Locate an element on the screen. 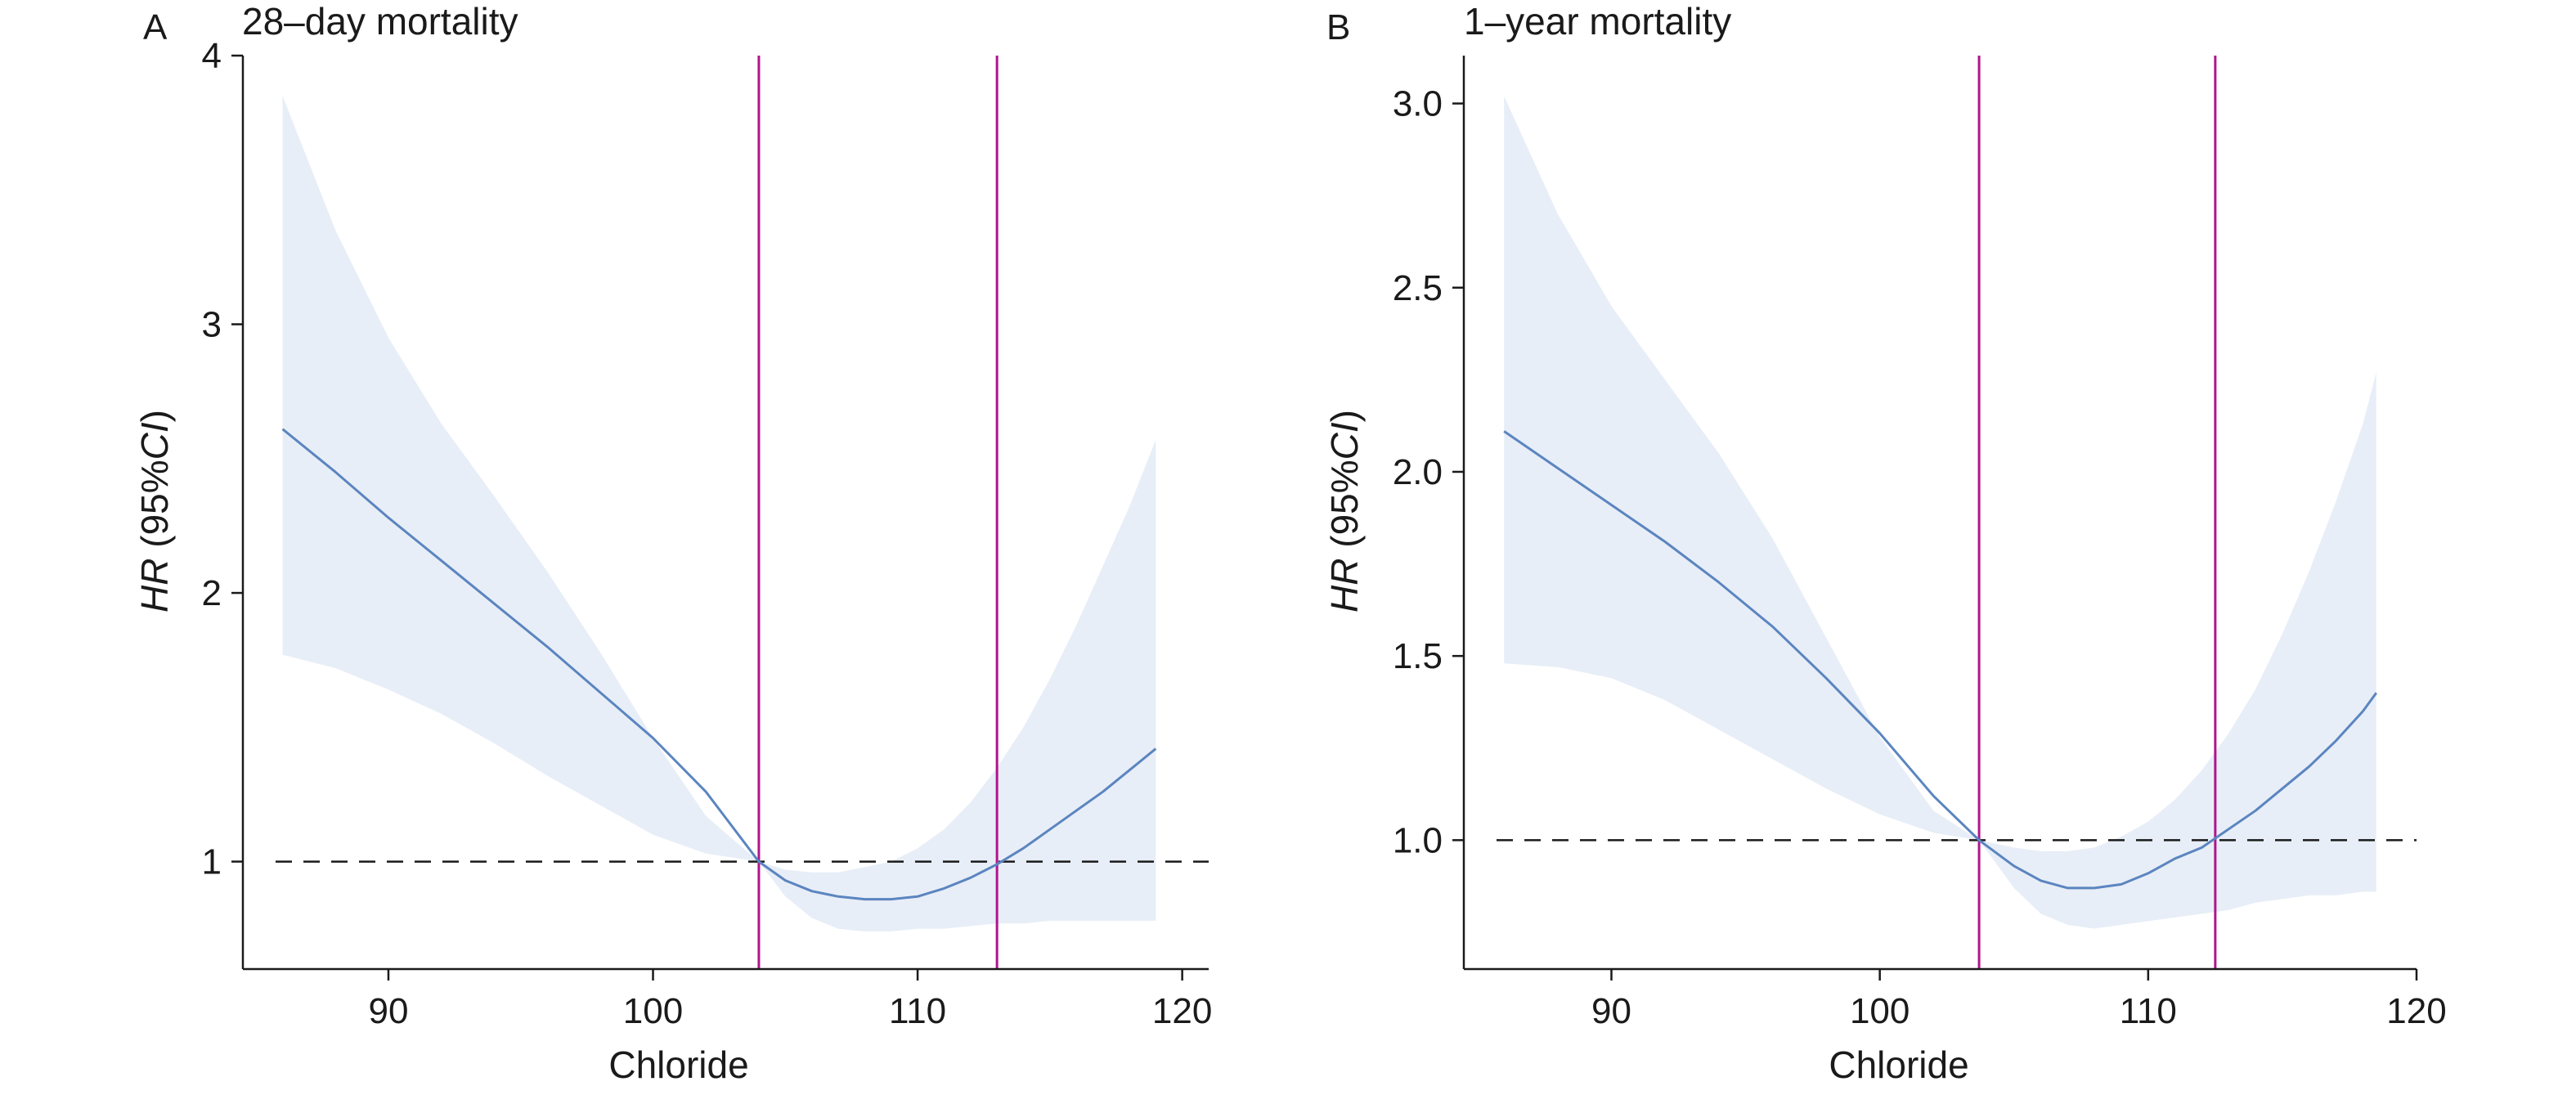 This screenshot has width=2576, height=1095. y-tick-label: 3 is located at coordinates (212, 325).